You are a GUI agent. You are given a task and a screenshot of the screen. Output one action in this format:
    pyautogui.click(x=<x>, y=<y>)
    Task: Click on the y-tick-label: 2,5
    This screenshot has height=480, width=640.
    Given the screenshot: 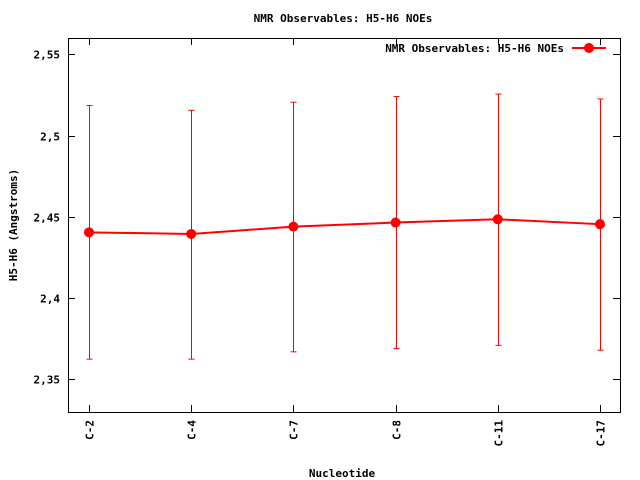 What is the action you would take?
    pyautogui.click(x=50, y=137)
    